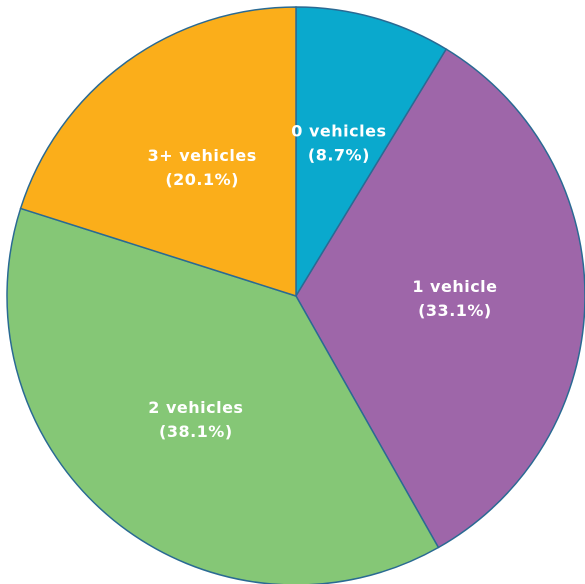 The image size is (585, 584). What do you see at coordinates (455, 310) in the screenshot?
I see `slice-value-label: (33.1%)` at bounding box center [455, 310].